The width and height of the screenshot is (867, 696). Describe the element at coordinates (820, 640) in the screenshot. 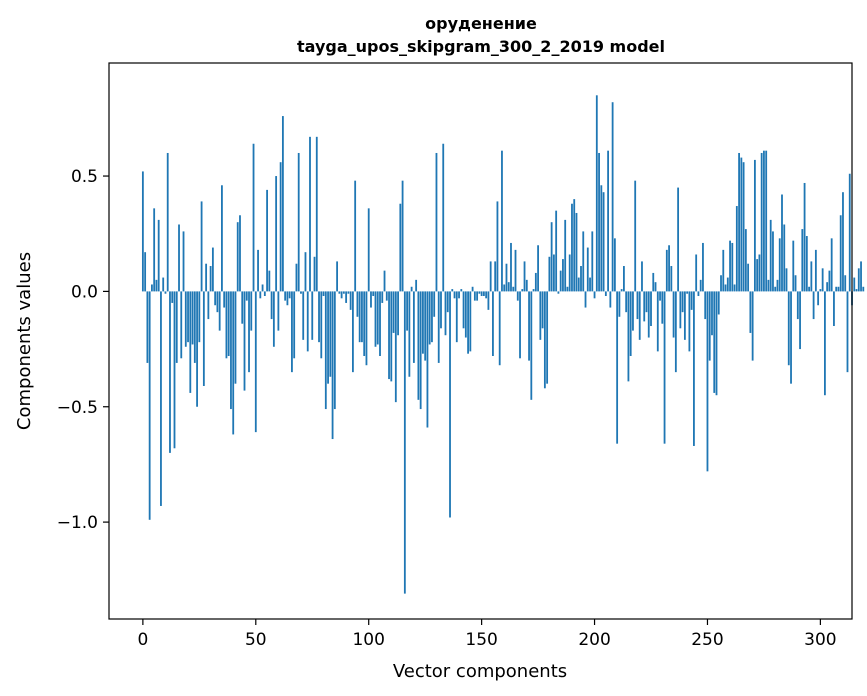

I see `x-tick-label: 300` at that location.